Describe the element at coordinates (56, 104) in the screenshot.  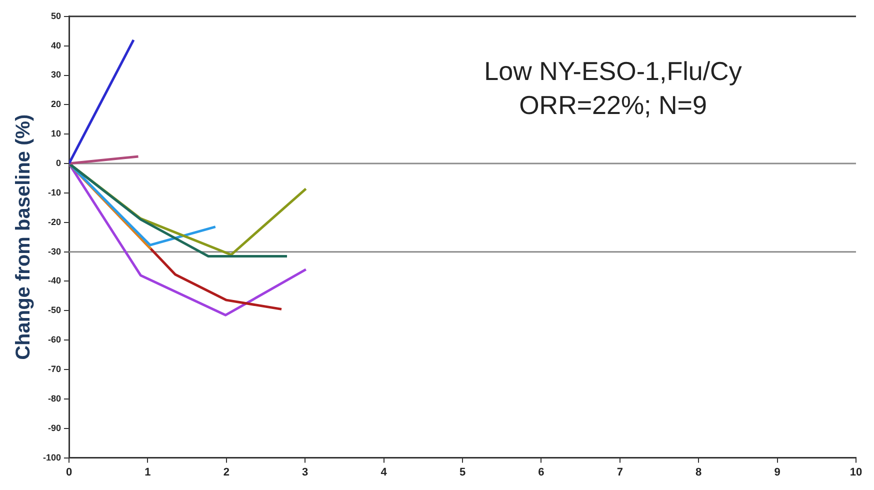
I see `y-tick-label: 20` at that location.